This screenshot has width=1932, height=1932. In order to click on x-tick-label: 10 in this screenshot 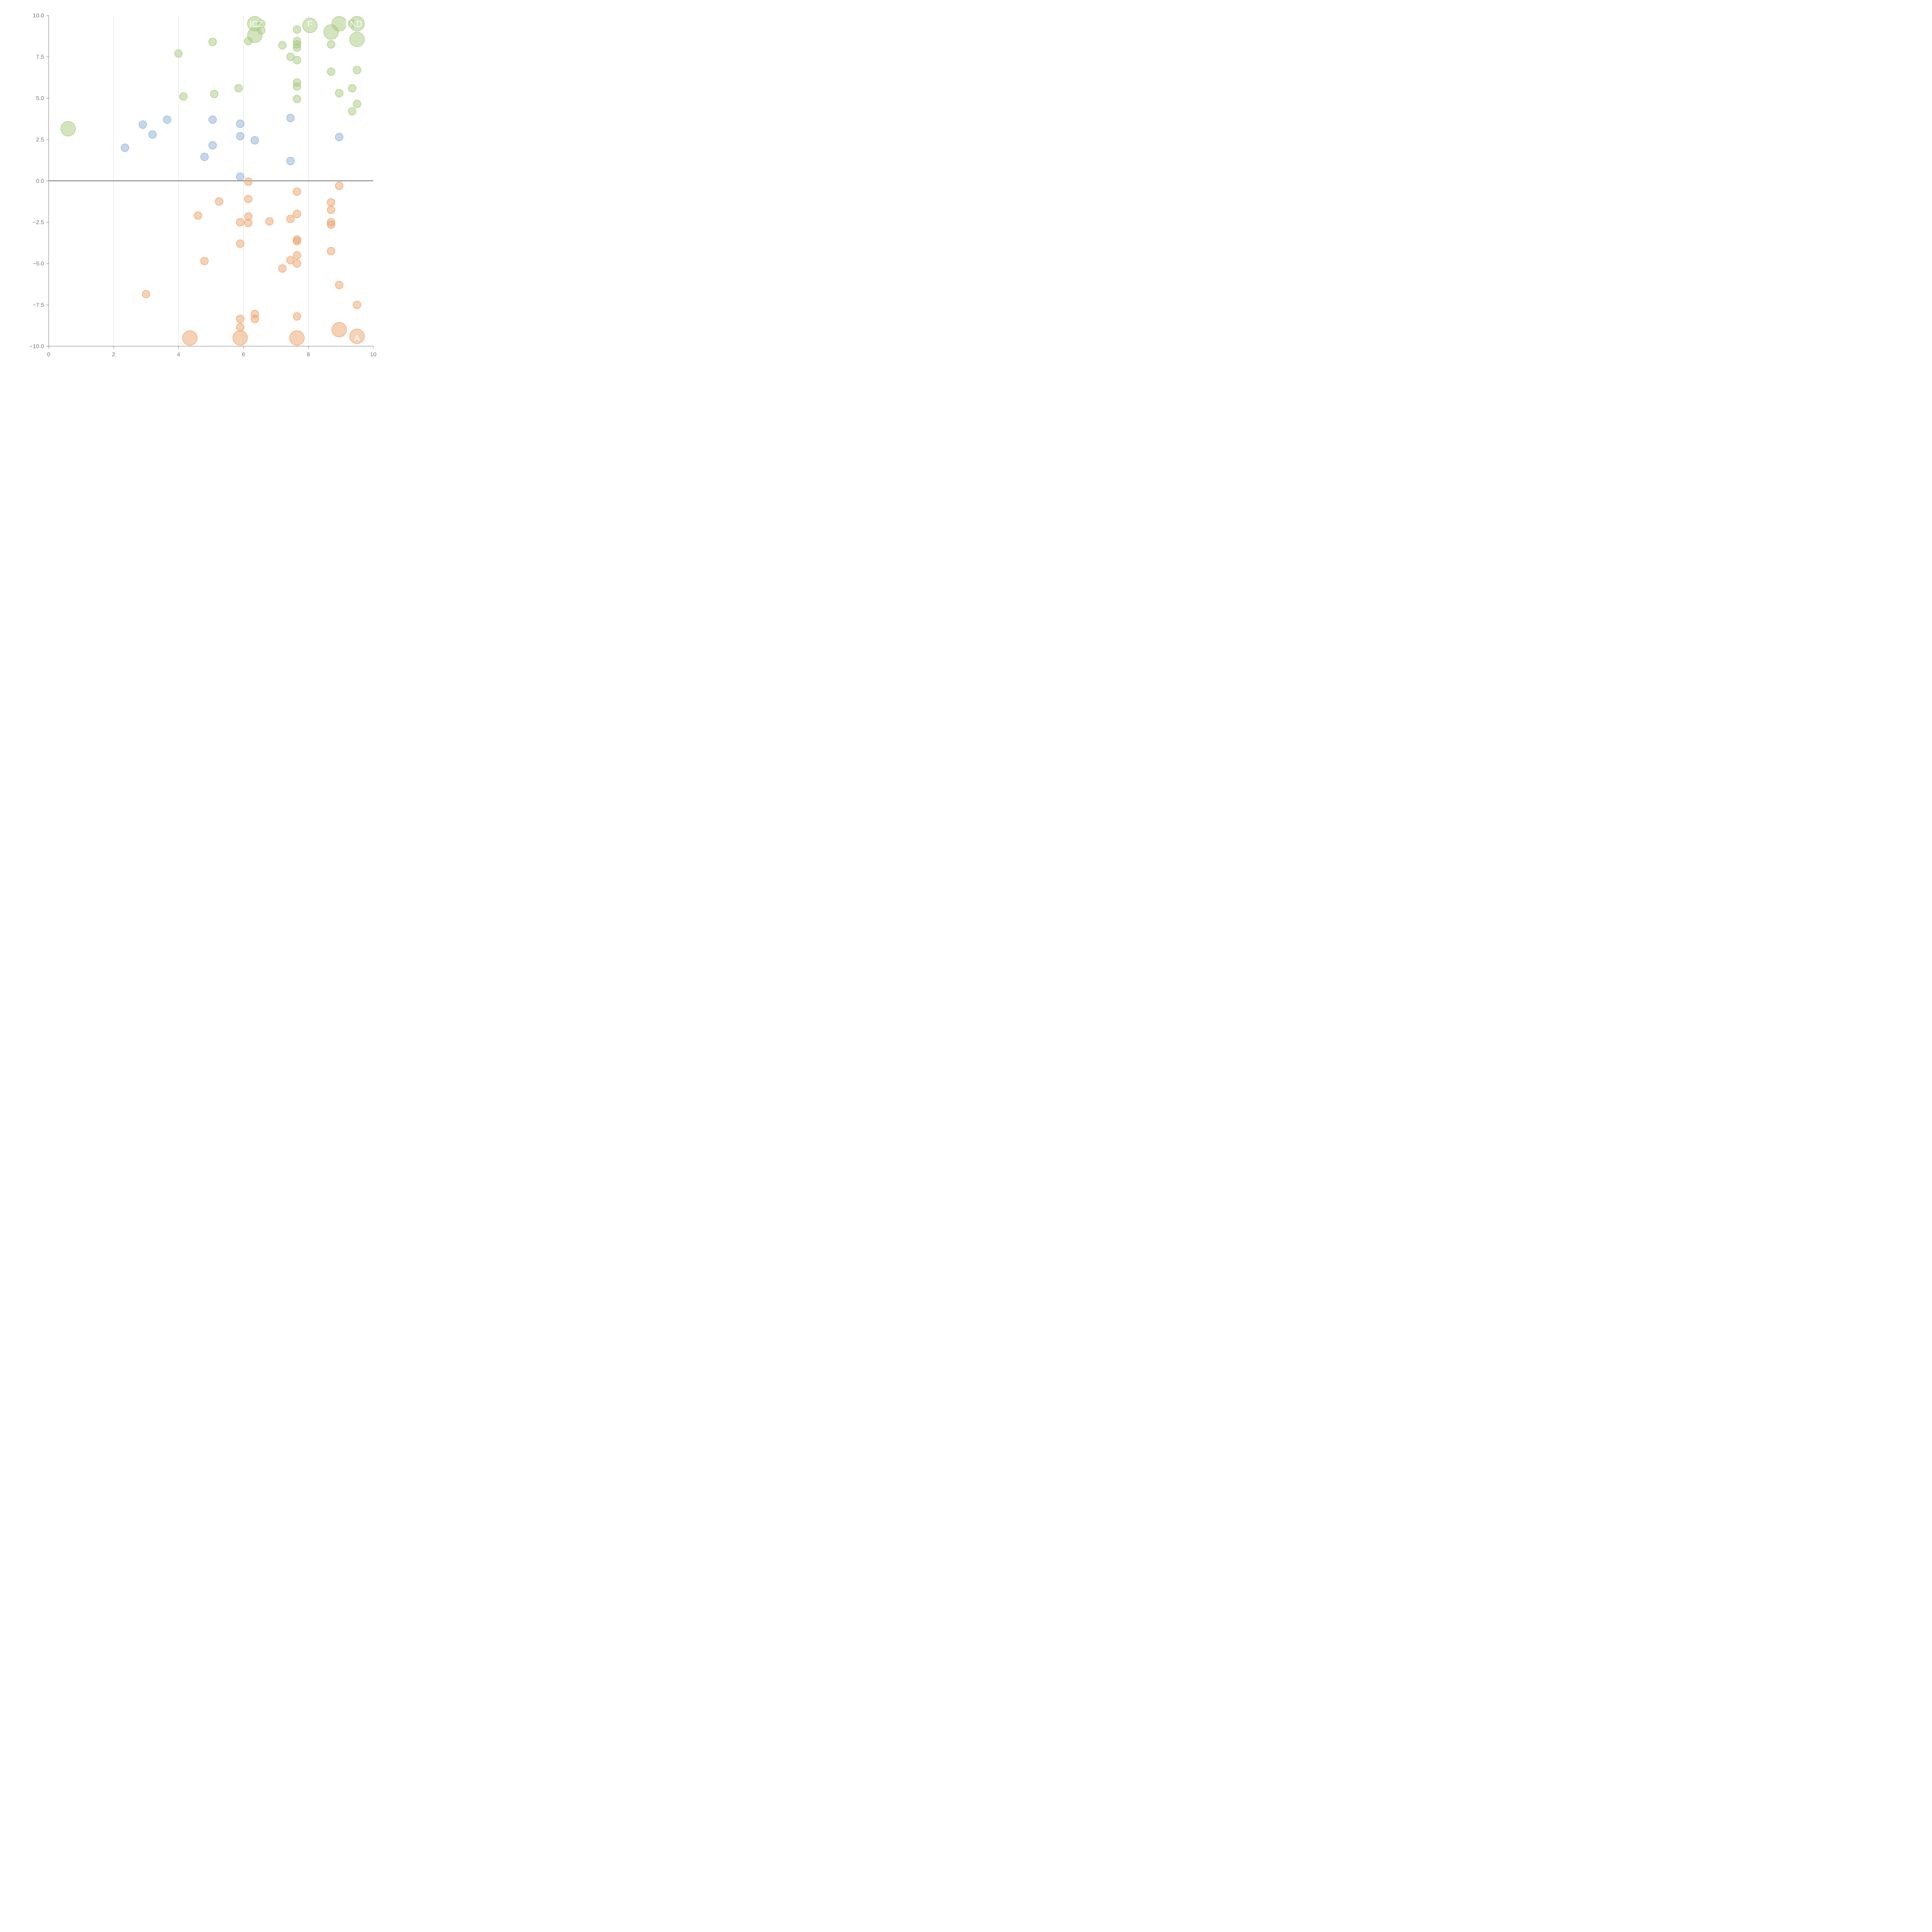, I will do `click(374, 355)`.